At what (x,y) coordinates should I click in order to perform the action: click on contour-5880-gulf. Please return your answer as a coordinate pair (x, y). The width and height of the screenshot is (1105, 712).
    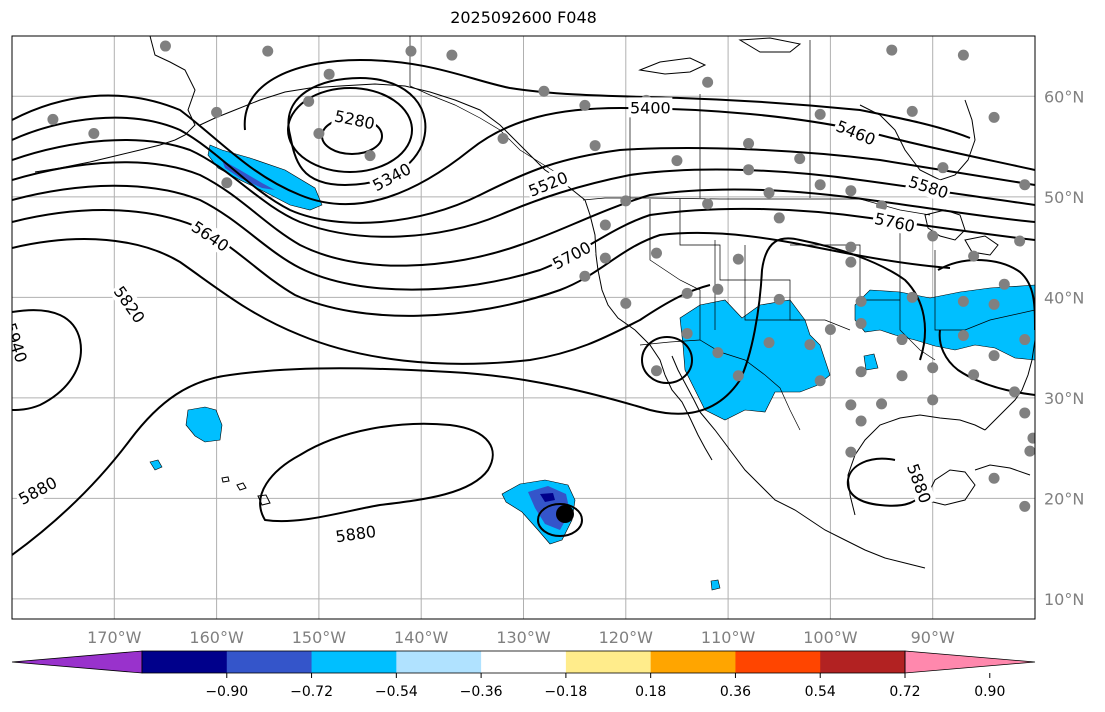
    Looking at the image, I should click on (884, 482).